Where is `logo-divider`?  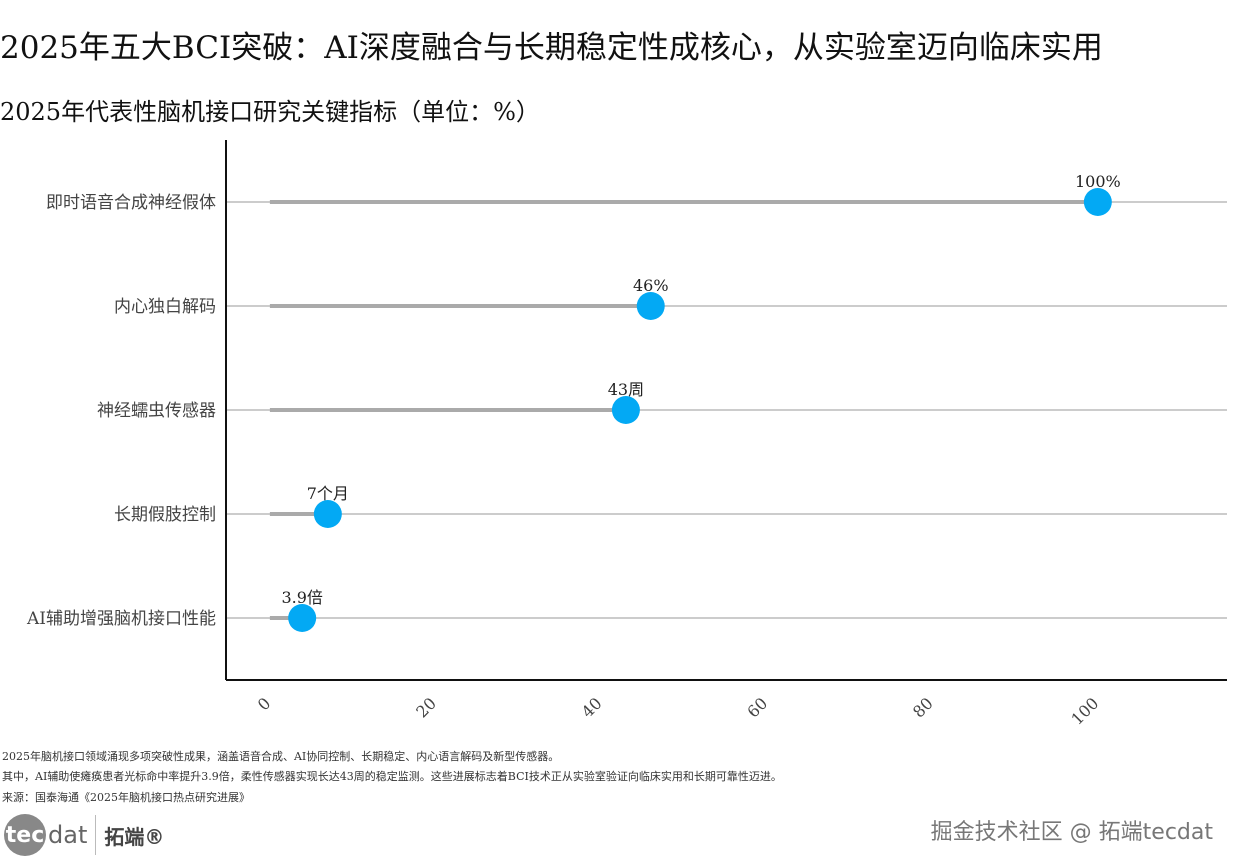 logo-divider is located at coordinates (96, 835).